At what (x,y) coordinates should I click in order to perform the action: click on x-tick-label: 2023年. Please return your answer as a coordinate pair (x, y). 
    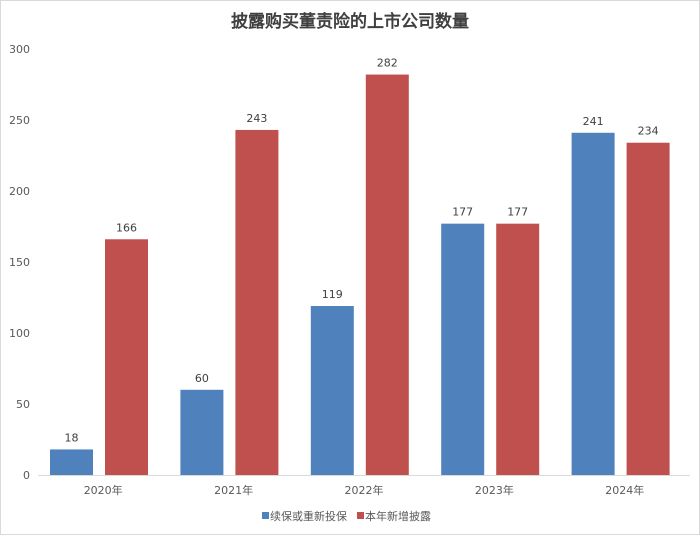
    Looking at the image, I should click on (494, 490).